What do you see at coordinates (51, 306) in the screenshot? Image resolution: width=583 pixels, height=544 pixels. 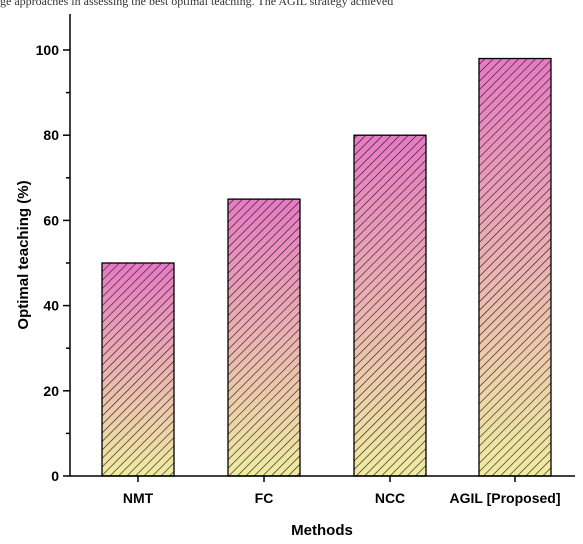 I see `y-tick-label: 40` at bounding box center [51, 306].